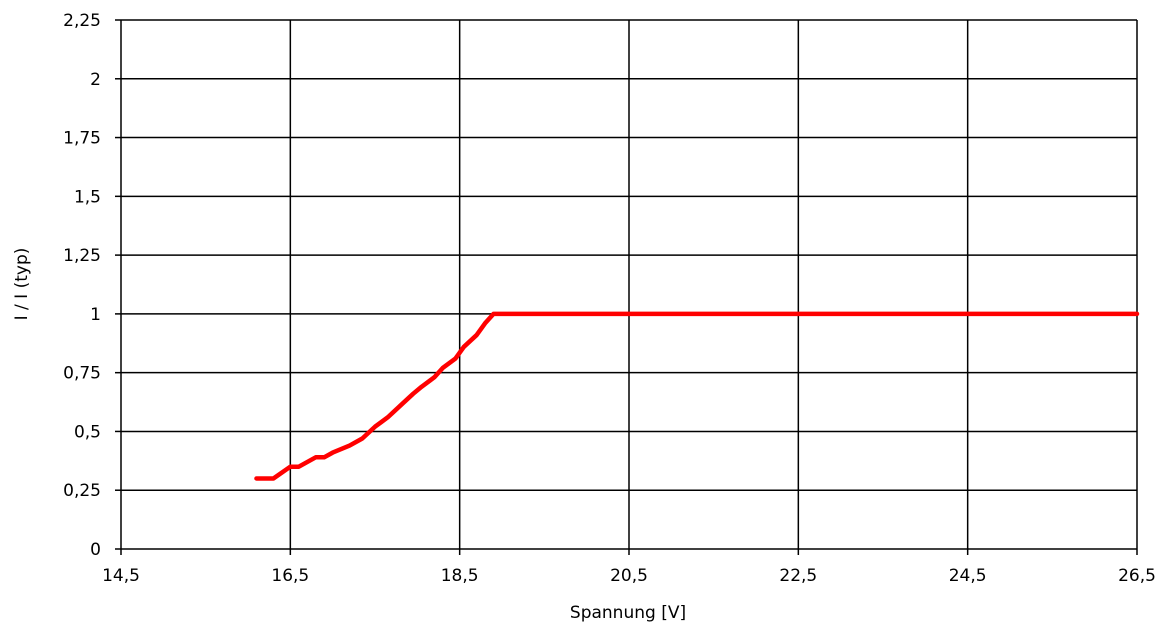 This screenshot has width=1172, height=631. What do you see at coordinates (95, 315) in the screenshot?
I see `y-tick-label: 1` at bounding box center [95, 315].